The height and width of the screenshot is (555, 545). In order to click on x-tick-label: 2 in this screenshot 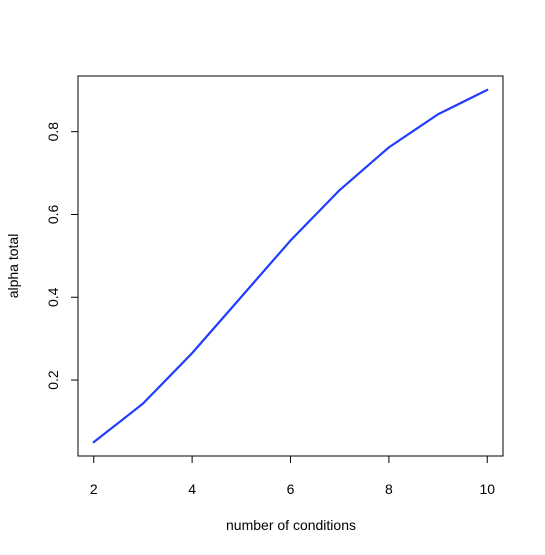, I will do `click(94, 489)`.